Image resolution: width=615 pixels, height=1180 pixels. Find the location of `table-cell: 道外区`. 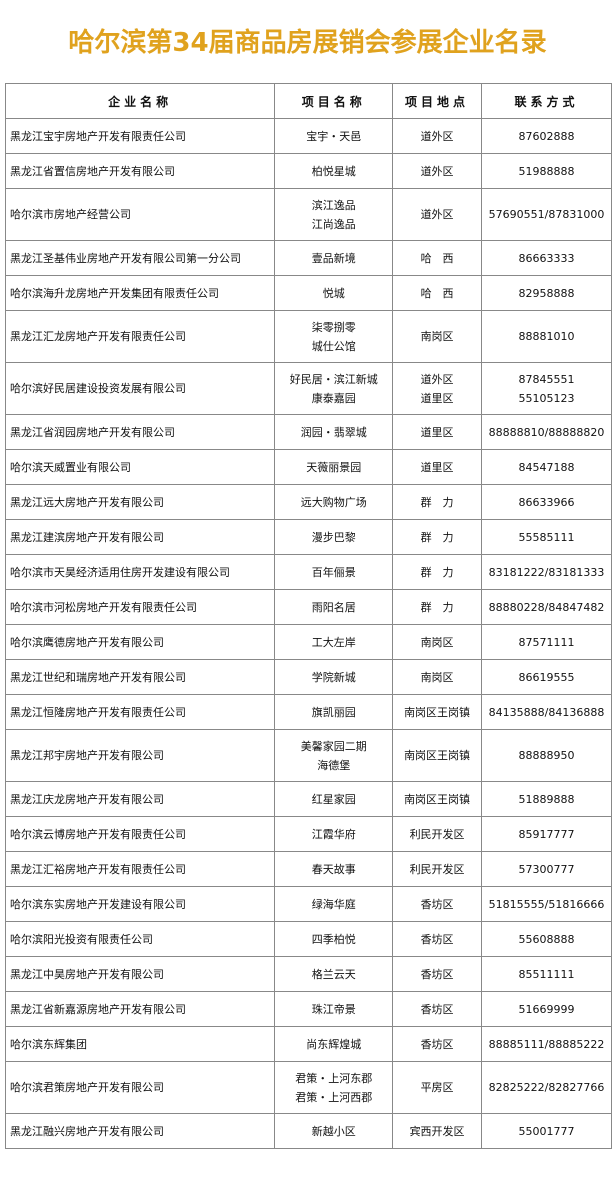

table-cell: 道外区 is located at coordinates (437, 136).